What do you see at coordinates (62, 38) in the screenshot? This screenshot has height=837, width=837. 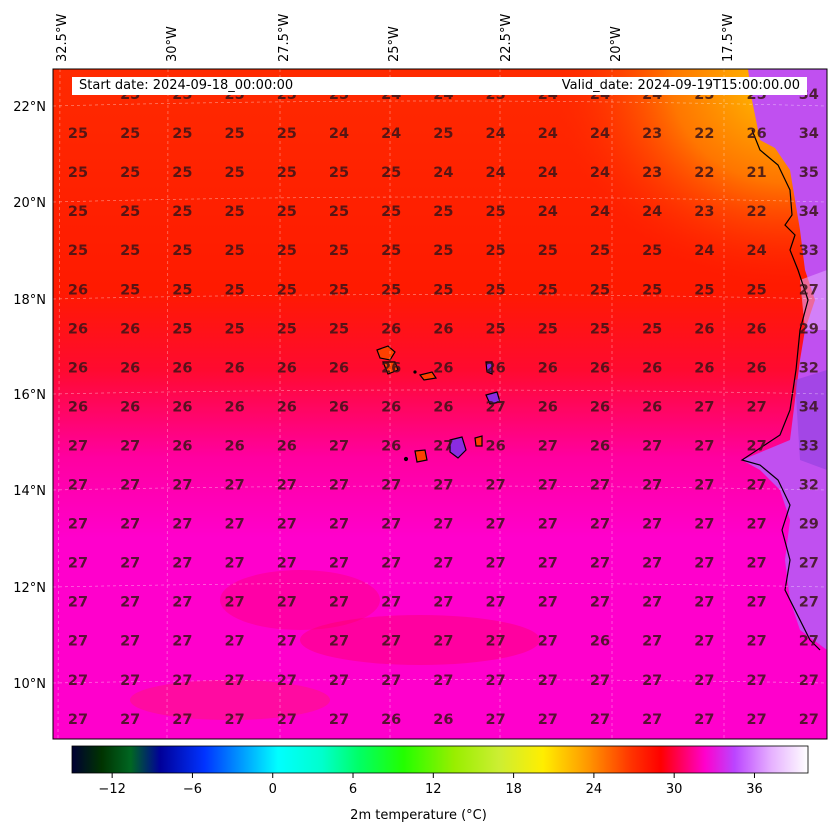 I see `lon-label: 32.5°W` at bounding box center [62, 38].